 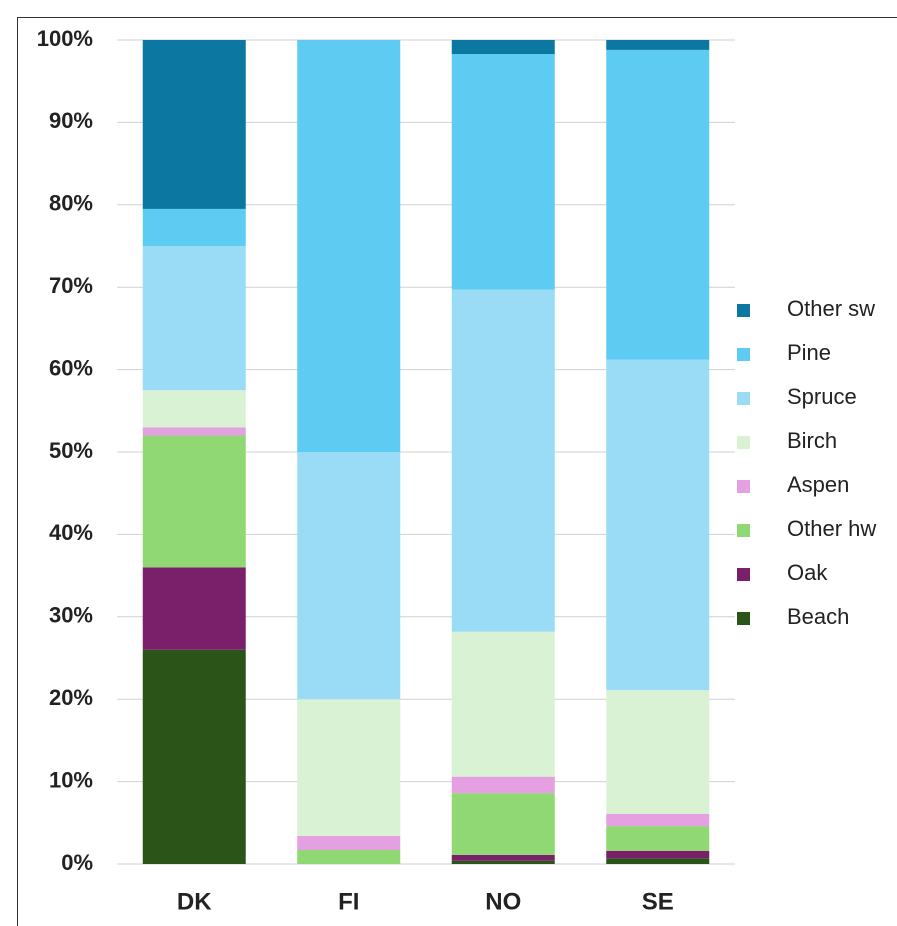 I want to click on y-tick-label: 80%, so click(x=71, y=203).